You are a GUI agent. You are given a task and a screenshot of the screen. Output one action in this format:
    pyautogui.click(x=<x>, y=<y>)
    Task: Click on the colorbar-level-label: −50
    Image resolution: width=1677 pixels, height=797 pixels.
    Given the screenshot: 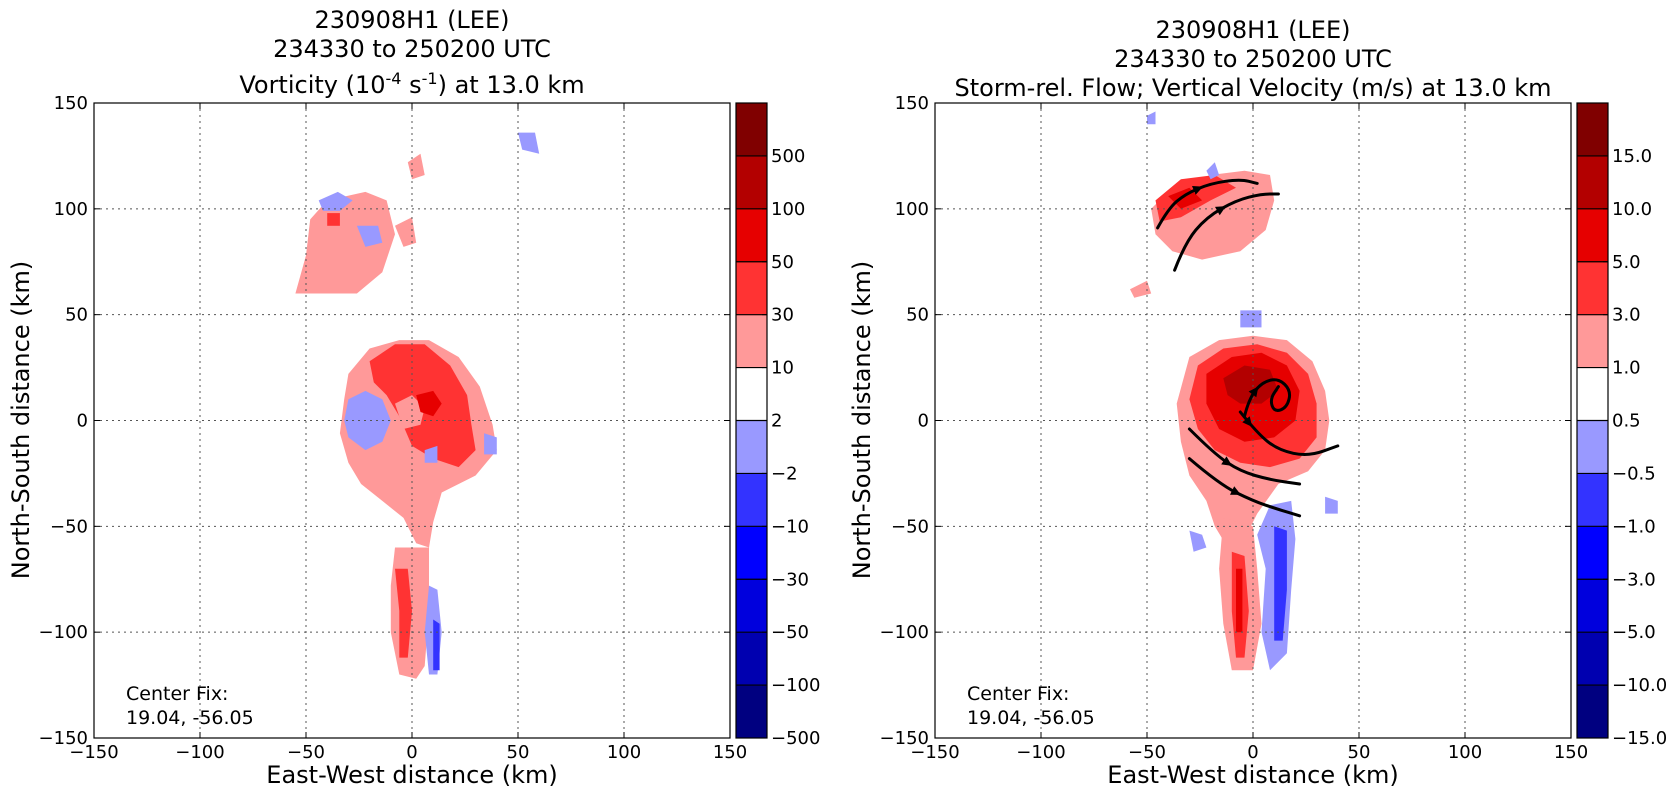 What is the action you would take?
    pyautogui.click(x=790, y=632)
    